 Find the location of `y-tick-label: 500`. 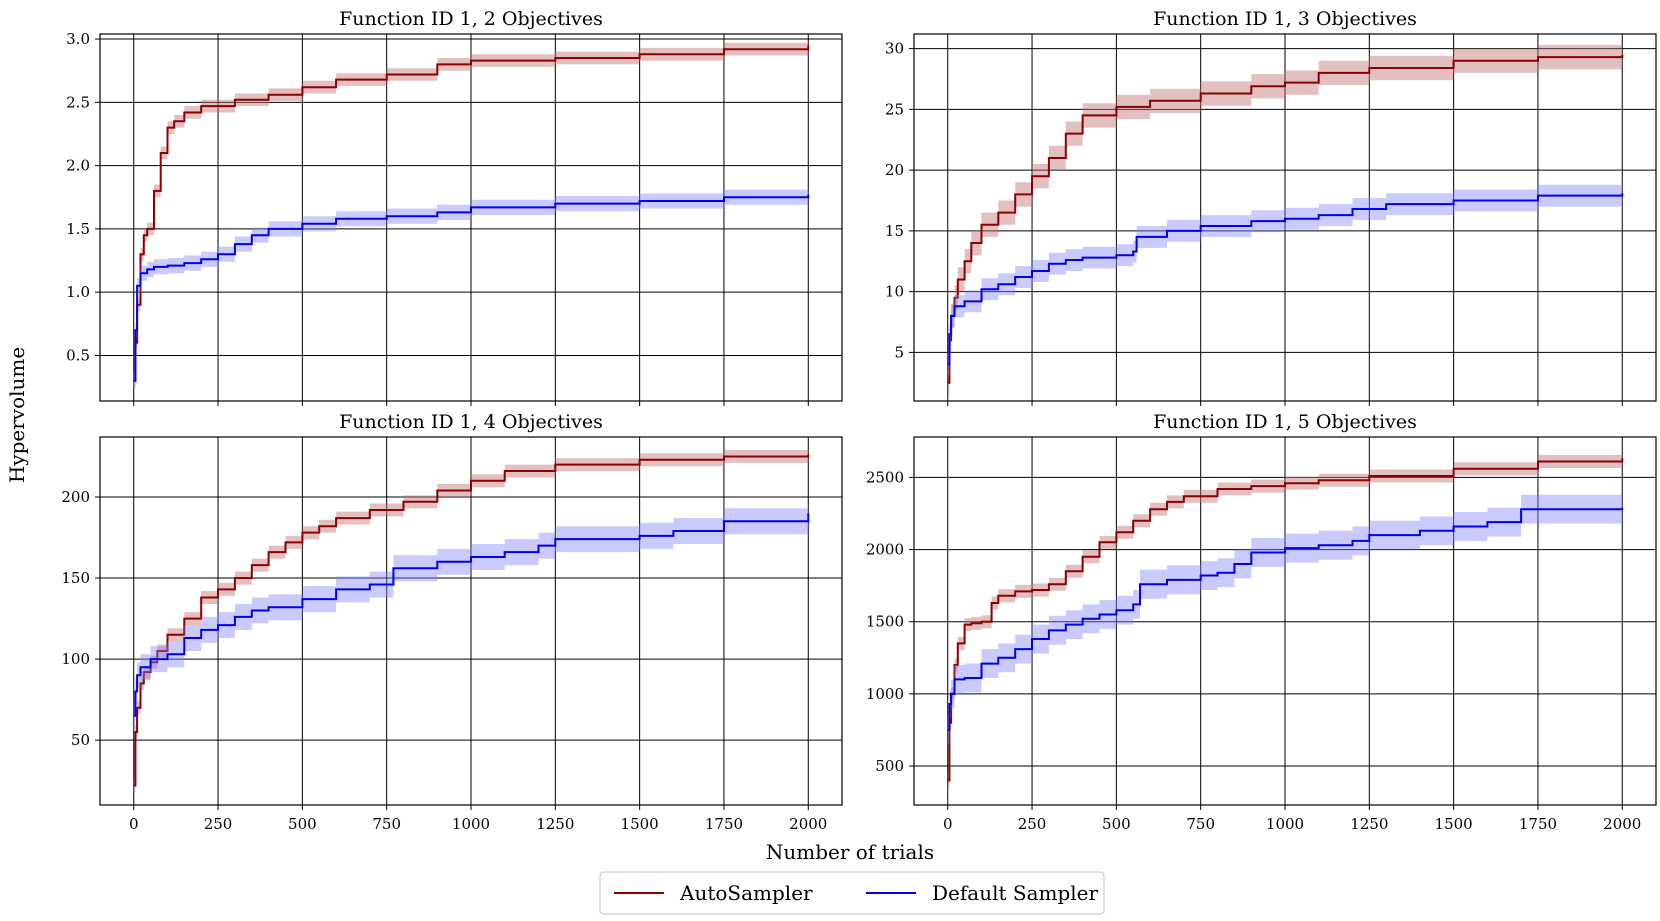

y-tick-label: 500 is located at coordinates (889, 766).